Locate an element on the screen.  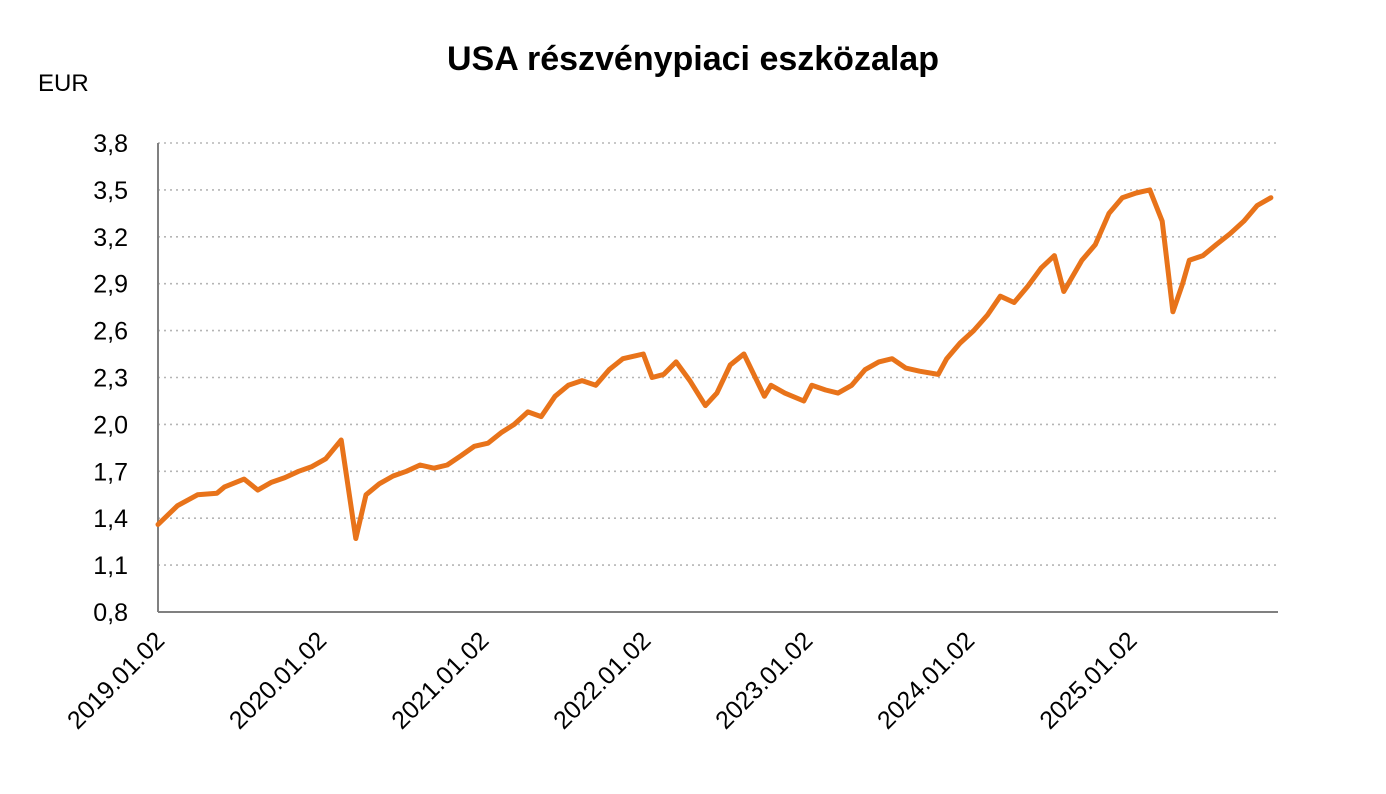
y-tick-label: 2,3 is located at coordinates (110, 379).